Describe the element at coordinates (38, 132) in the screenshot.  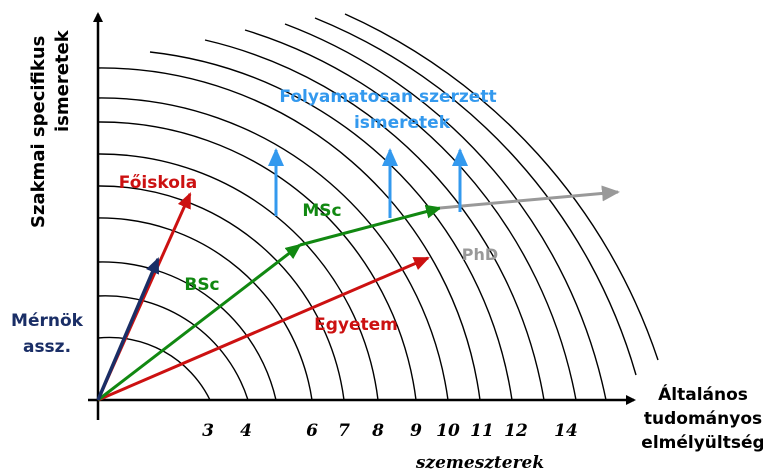
I see `y-axis-label-line1: Szakmai specifikus` at that location.